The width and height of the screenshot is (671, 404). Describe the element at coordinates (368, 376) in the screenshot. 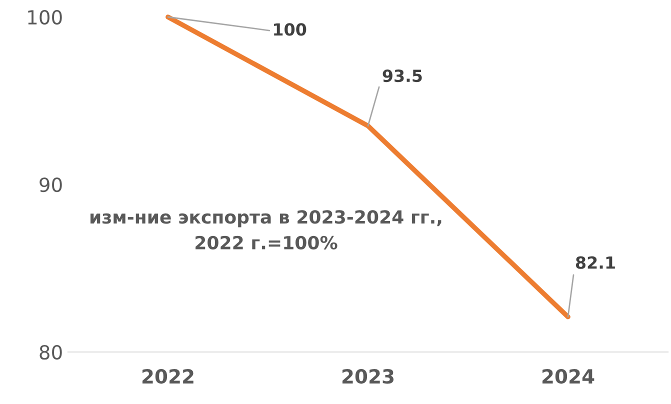

I see `x-tick-label: 2023` at that location.